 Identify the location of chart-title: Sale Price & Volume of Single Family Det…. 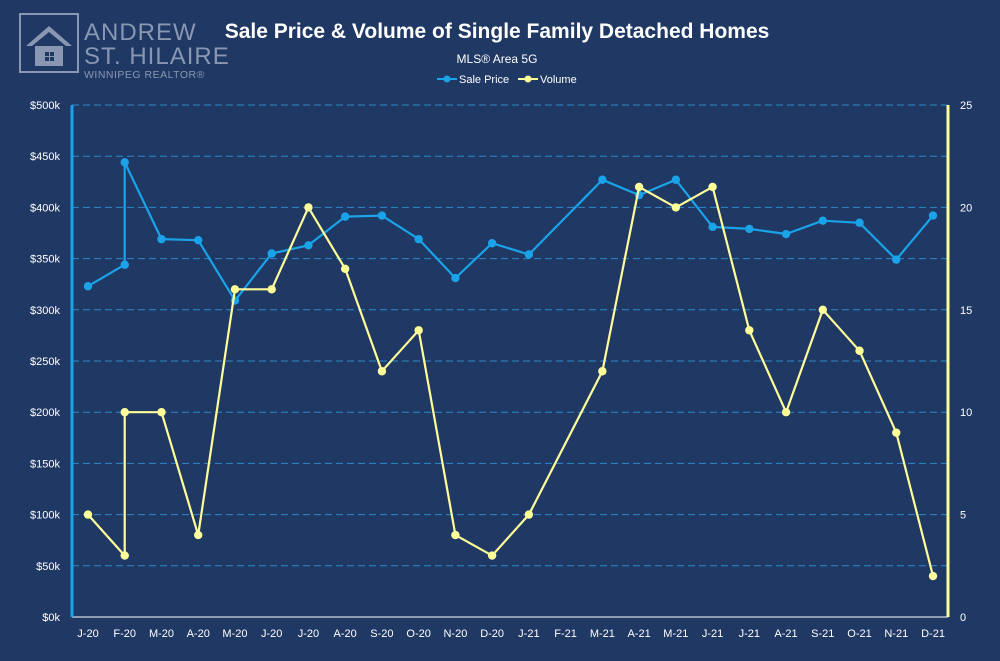
(497, 31).